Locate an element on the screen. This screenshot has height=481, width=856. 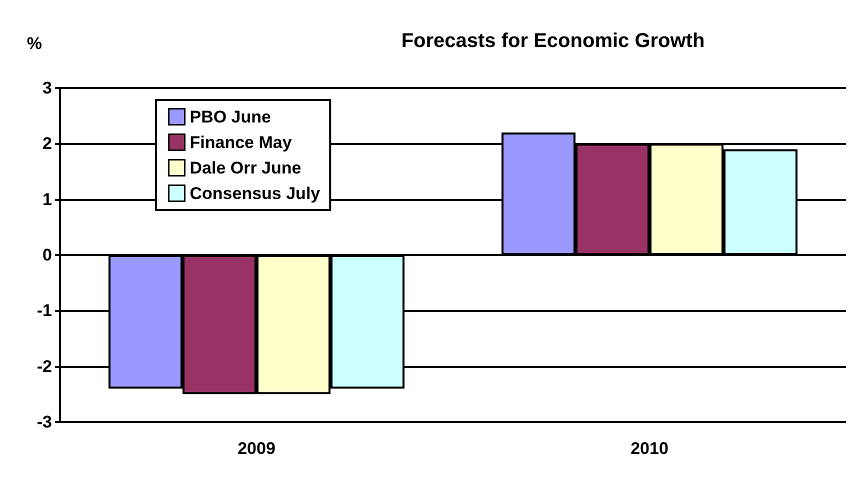
legend-label: Dale Orr June is located at coordinates (246, 168).